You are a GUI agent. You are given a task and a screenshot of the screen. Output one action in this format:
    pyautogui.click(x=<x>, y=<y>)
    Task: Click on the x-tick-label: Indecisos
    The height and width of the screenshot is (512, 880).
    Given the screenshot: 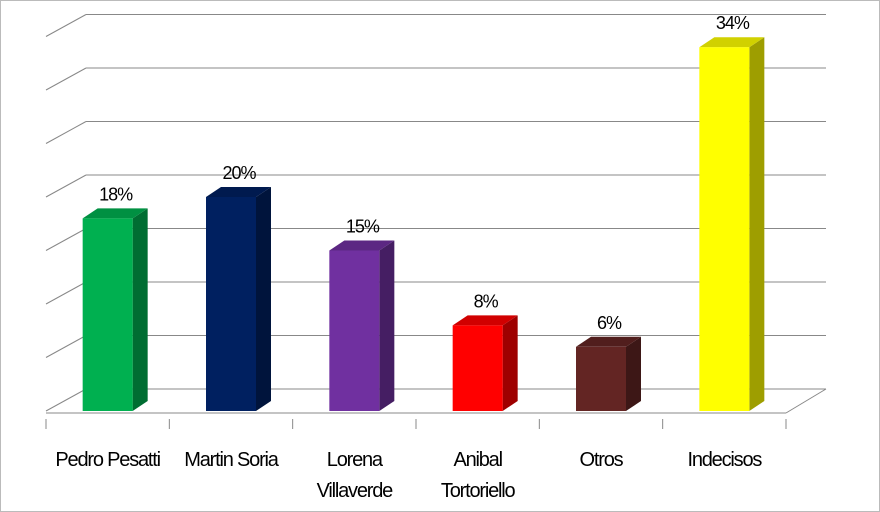 What is the action you would take?
    pyautogui.click(x=724, y=460)
    